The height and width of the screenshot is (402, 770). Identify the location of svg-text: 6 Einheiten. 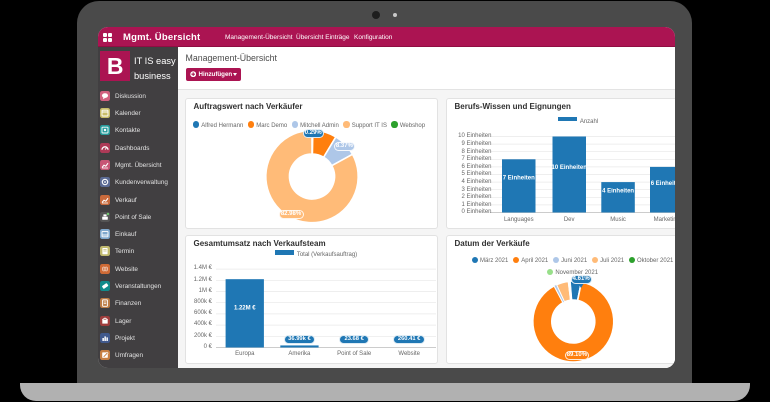
(663, 184).